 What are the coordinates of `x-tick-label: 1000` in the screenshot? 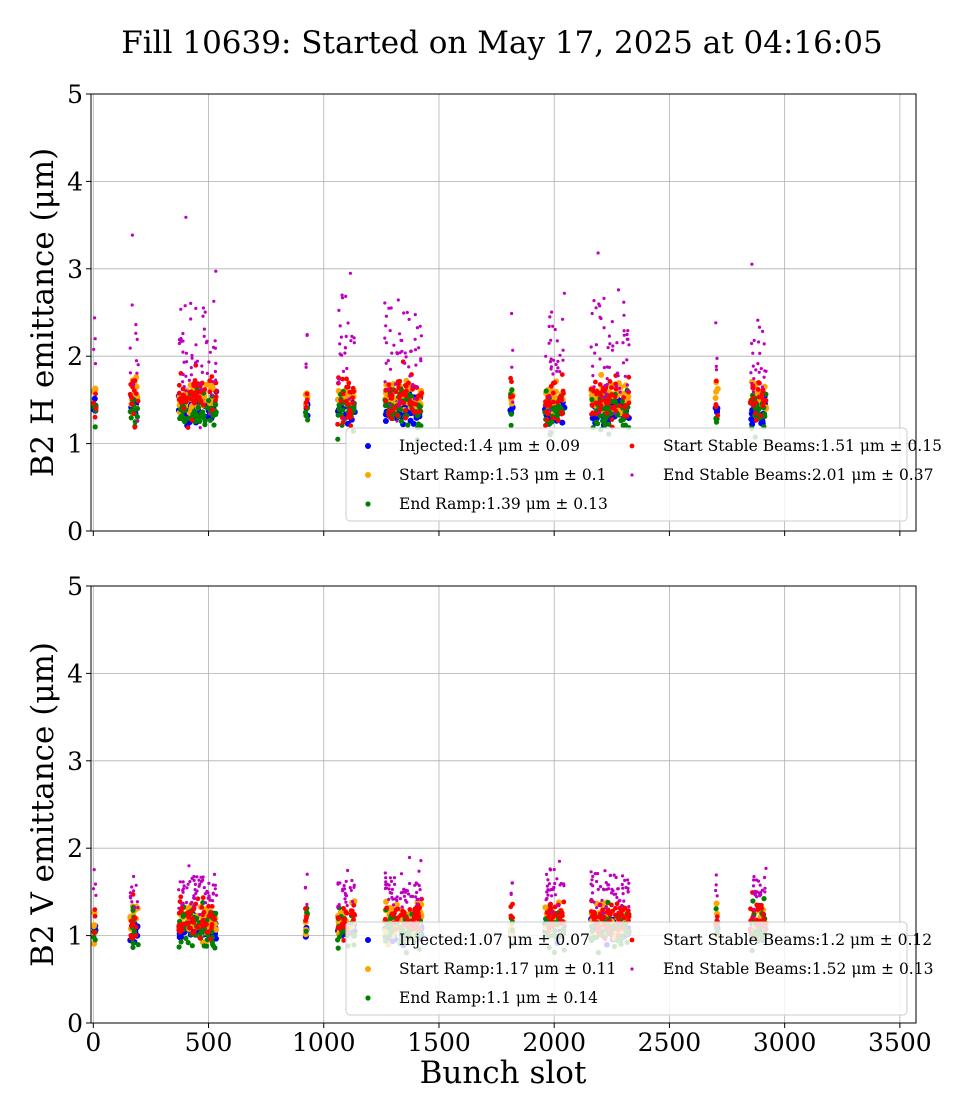 It's located at (324, 1042).